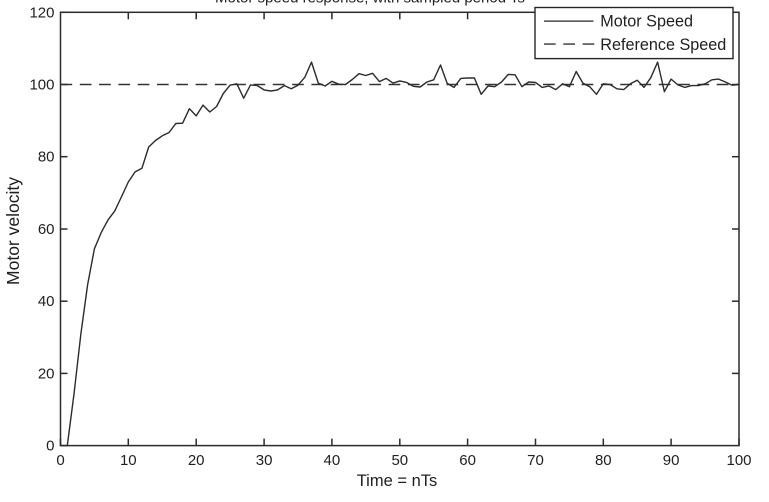  I want to click on svg-text: 50, so click(399, 460).